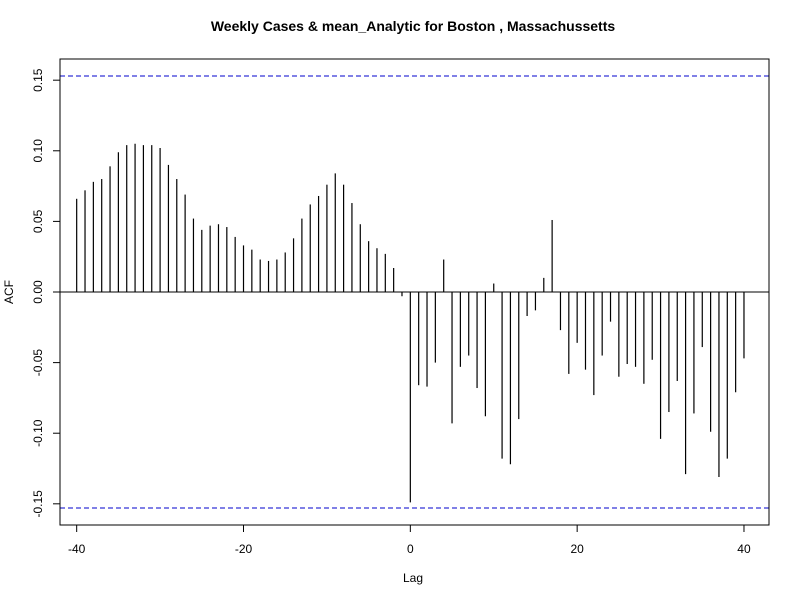 The width and height of the screenshot is (800, 600). Describe the element at coordinates (38, 292) in the screenshot. I see `y-tick-label: 0.00` at that location.